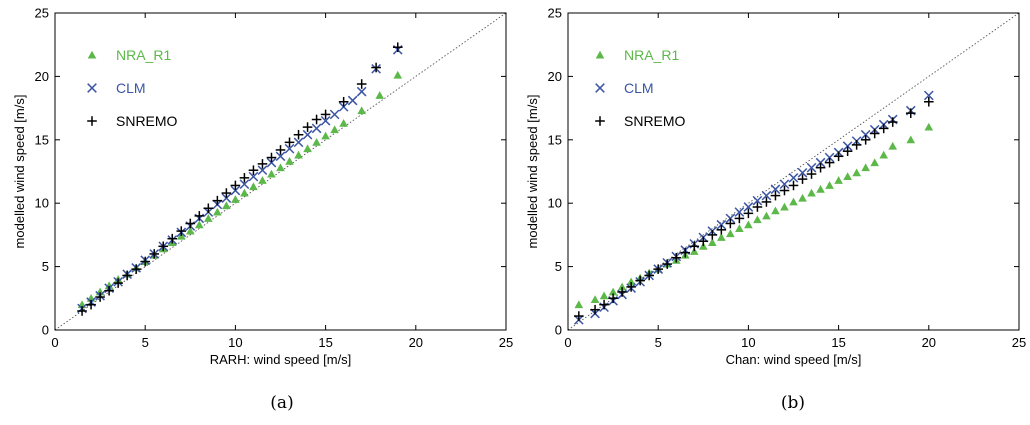 The width and height of the screenshot is (1030, 425). What do you see at coordinates (42, 13) in the screenshot?
I see `y-tick-label: 25` at bounding box center [42, 13].